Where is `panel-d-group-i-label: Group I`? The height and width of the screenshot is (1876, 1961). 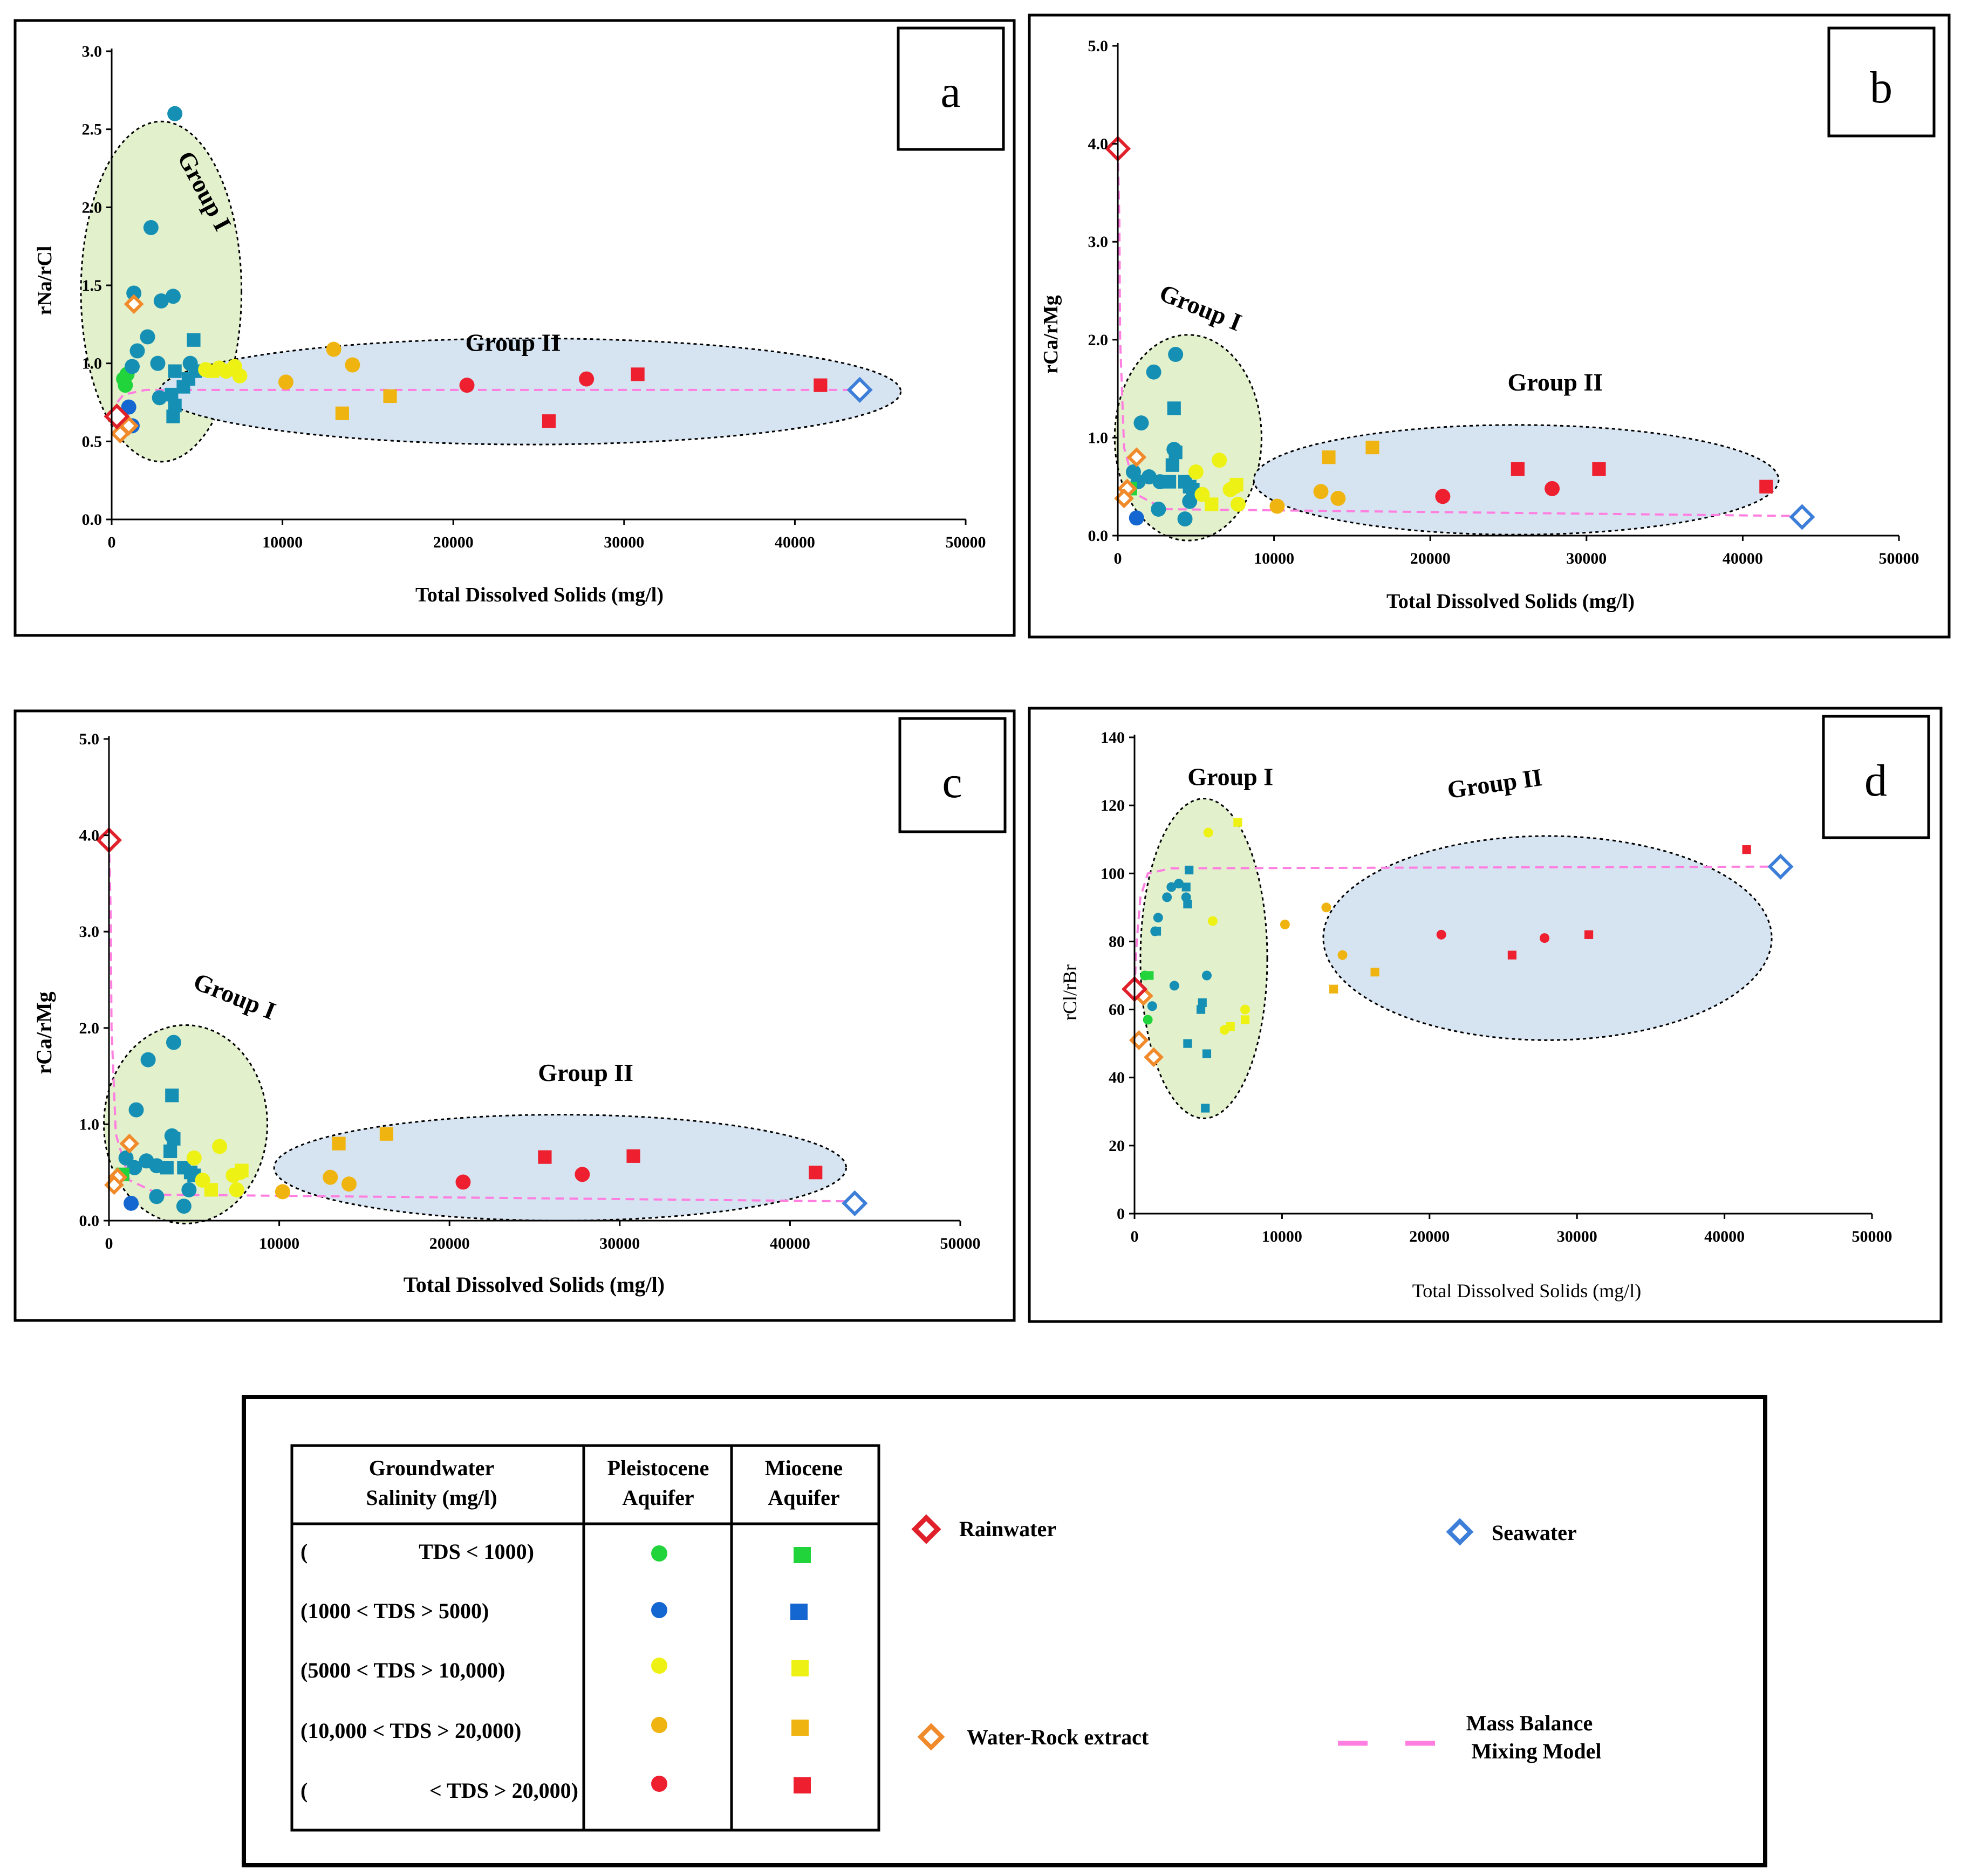
panel-d-group-i-label: Group I is located at coordinates (1230, 776).